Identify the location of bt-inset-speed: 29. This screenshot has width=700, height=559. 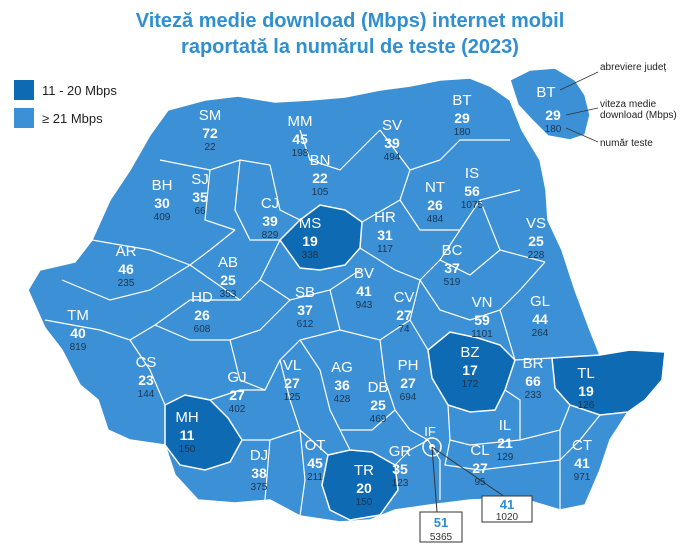
(553, 115).